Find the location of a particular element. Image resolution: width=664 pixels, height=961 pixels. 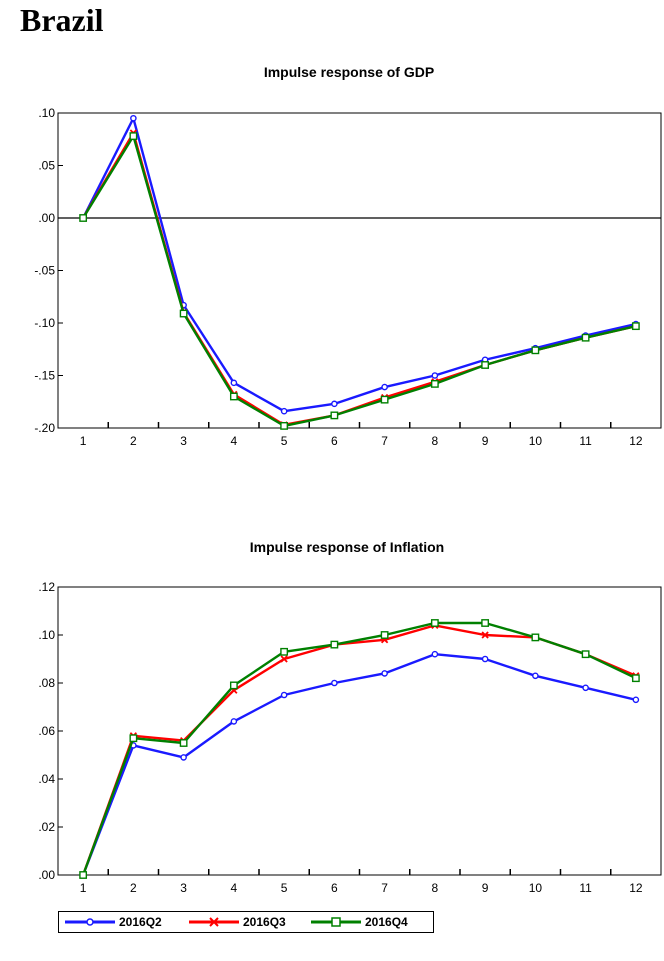

inflation-y-tick-label: .12 is located at coordinates (46, 587).